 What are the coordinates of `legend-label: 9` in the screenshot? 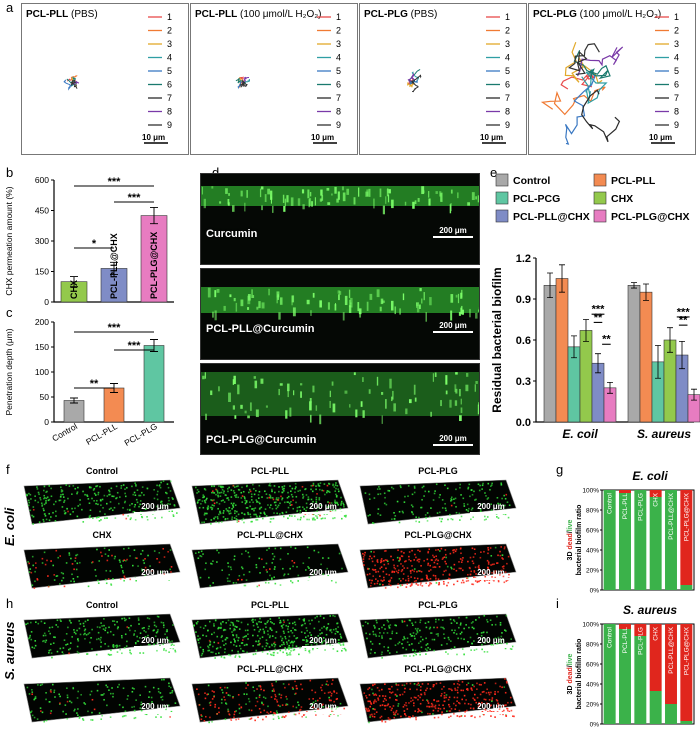 It's located at (507, 125).